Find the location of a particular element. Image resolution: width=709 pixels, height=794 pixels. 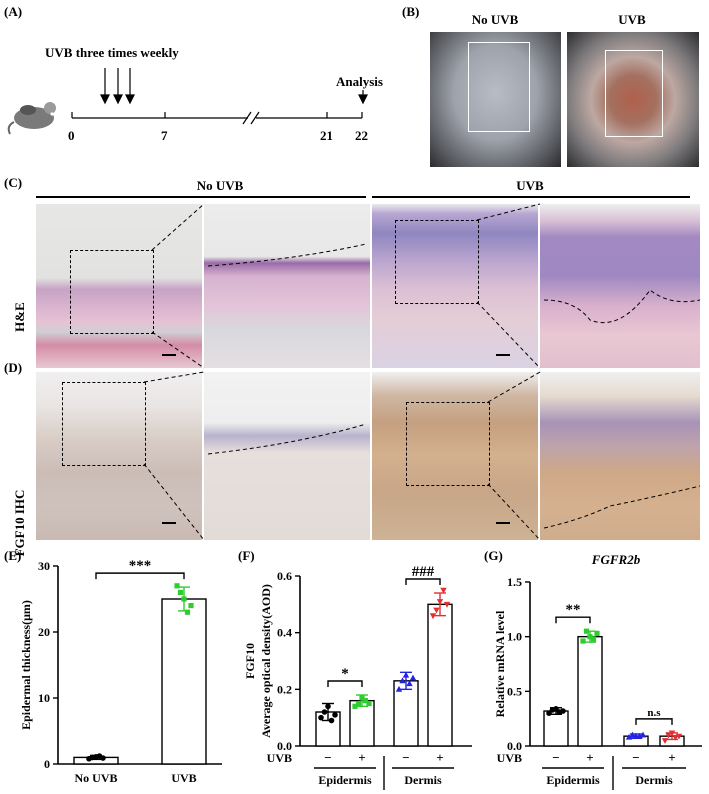

y-tick-label: 0.6 is located at coordinates (284, 576).